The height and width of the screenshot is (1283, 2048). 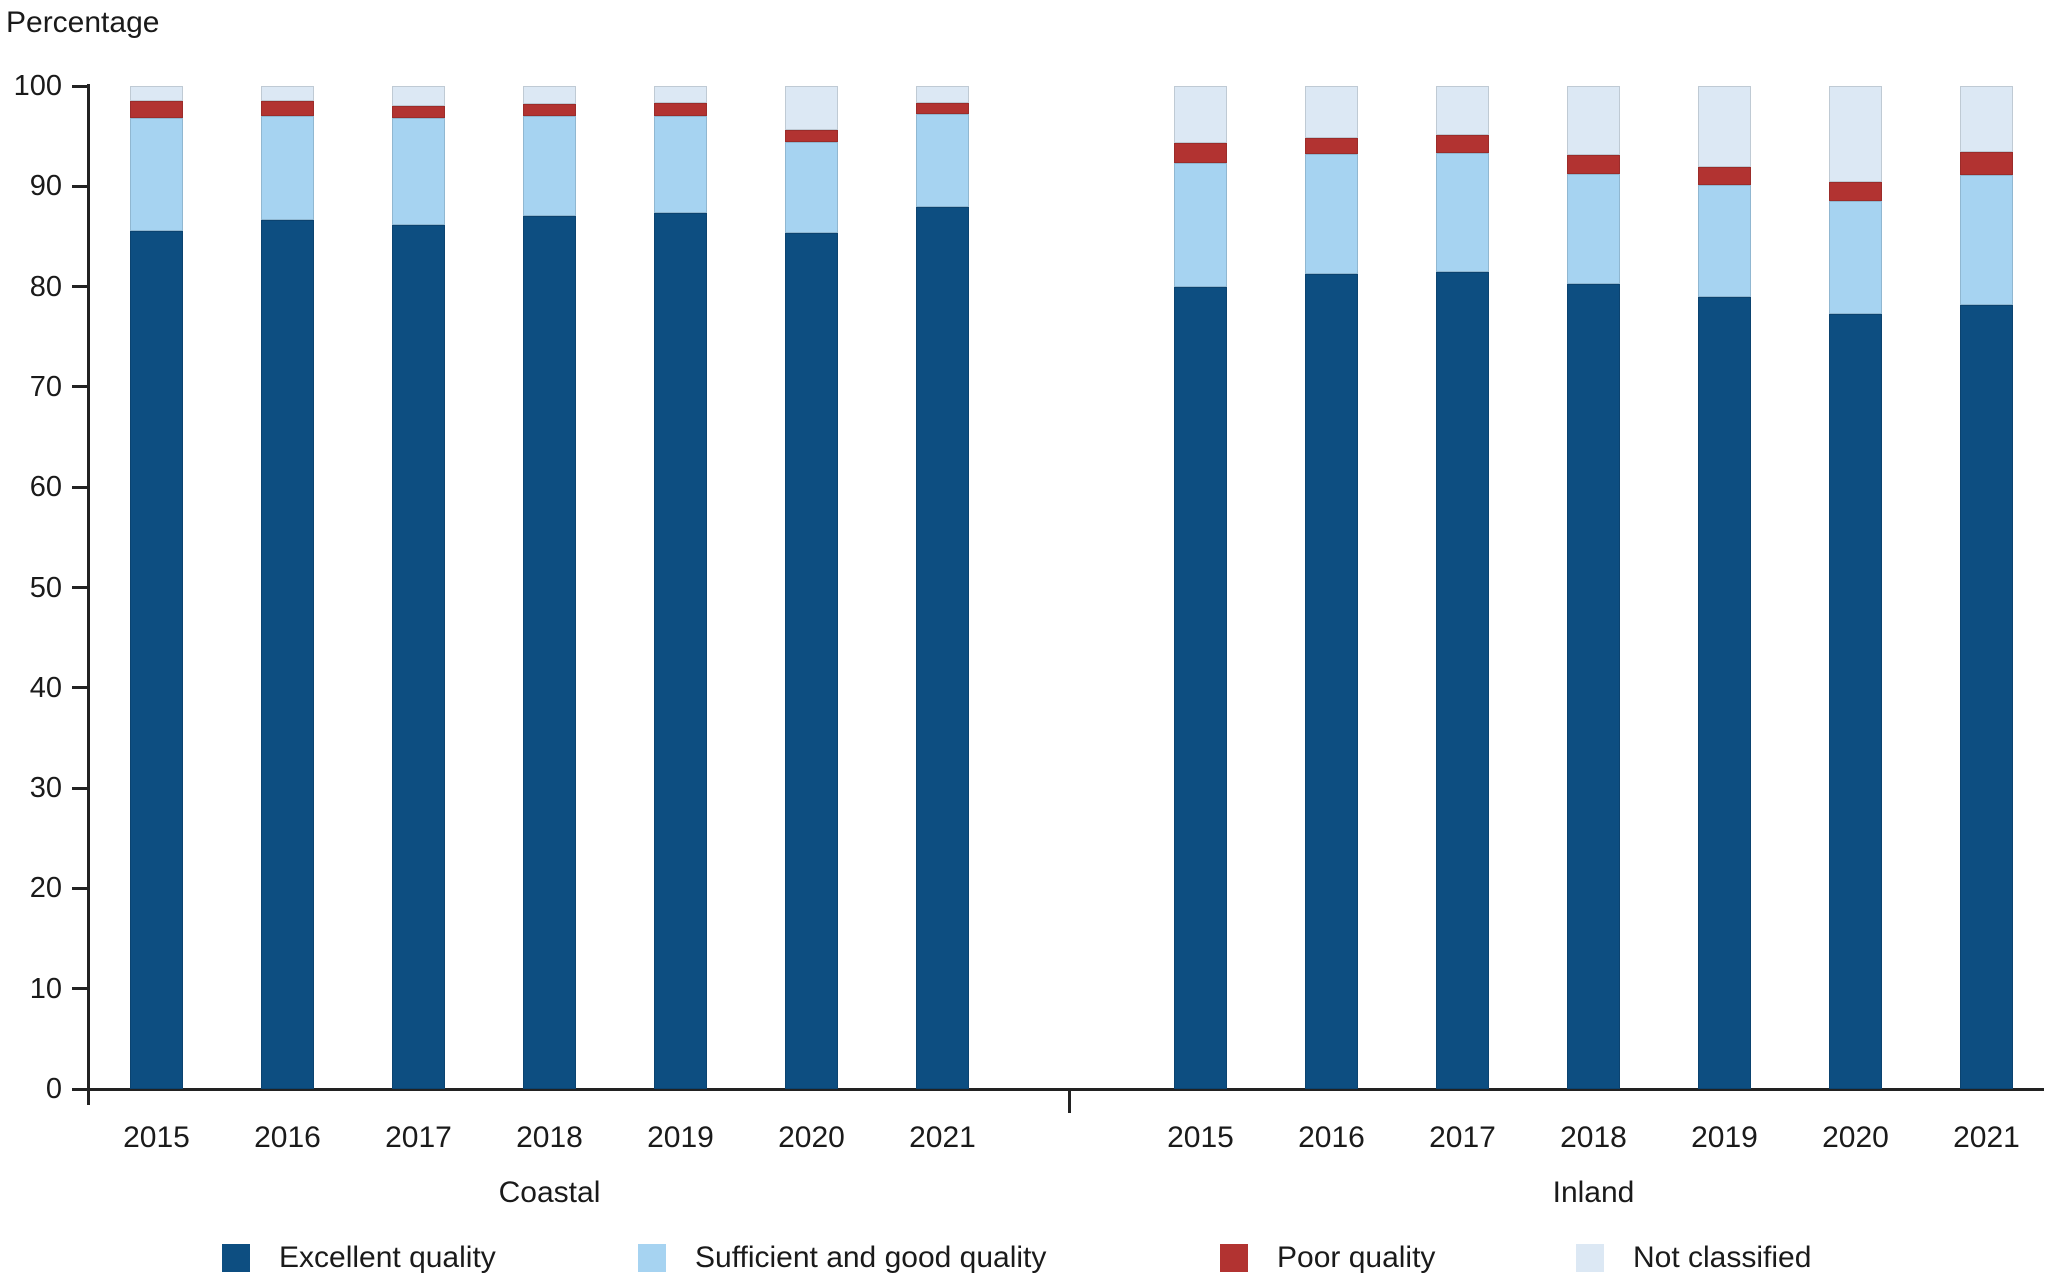 What do you see at coordinates (1722, 1257) in the screenshot?
I see `legend-label: Not classified` at bounding box center [1722, 1257].